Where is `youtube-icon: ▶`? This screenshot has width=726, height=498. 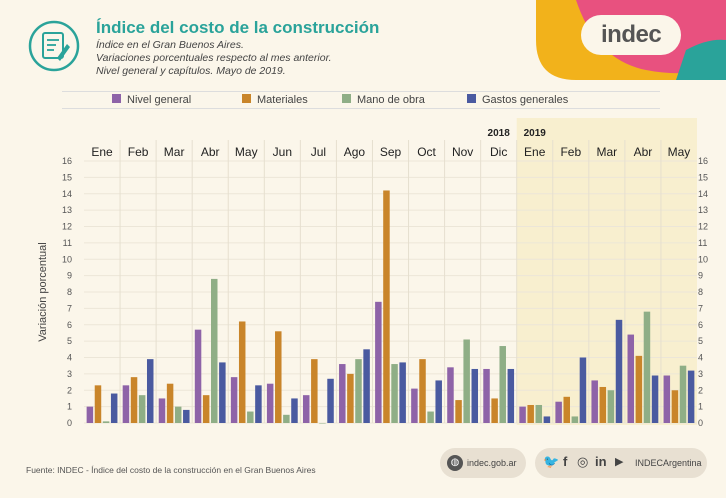
youtube-icon: ▶ is located at coordinates (619, 462).